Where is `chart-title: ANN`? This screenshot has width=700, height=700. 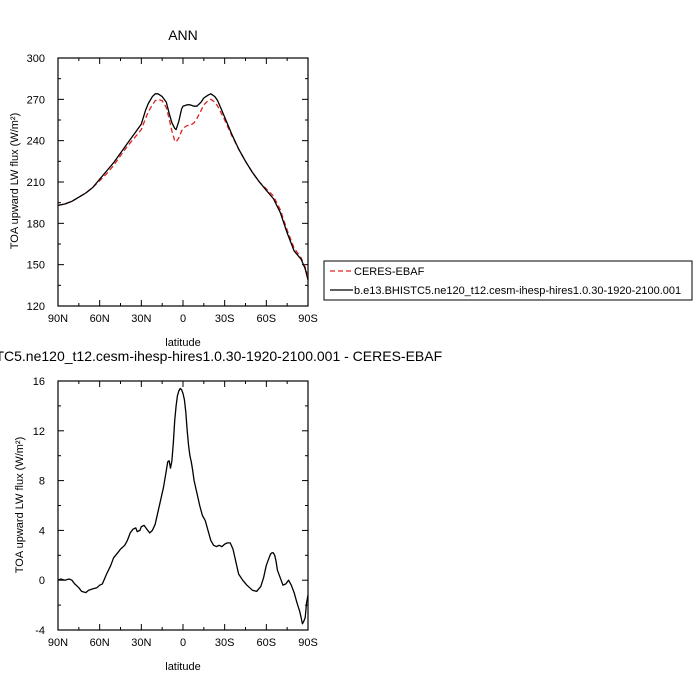
chart-title: ANN is located at coordinates (183, 35).